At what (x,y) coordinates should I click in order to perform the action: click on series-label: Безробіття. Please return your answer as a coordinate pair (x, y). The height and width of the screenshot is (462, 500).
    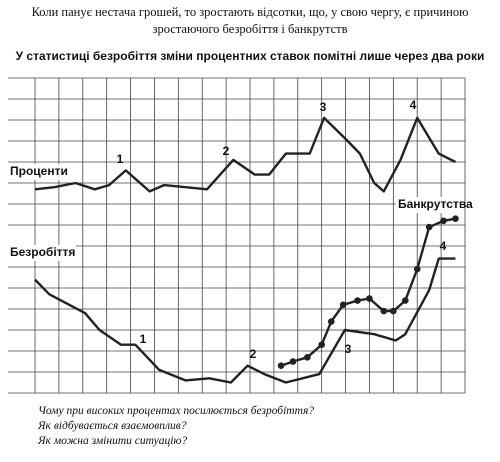
    Looking at the image, I should click on (42, 252).